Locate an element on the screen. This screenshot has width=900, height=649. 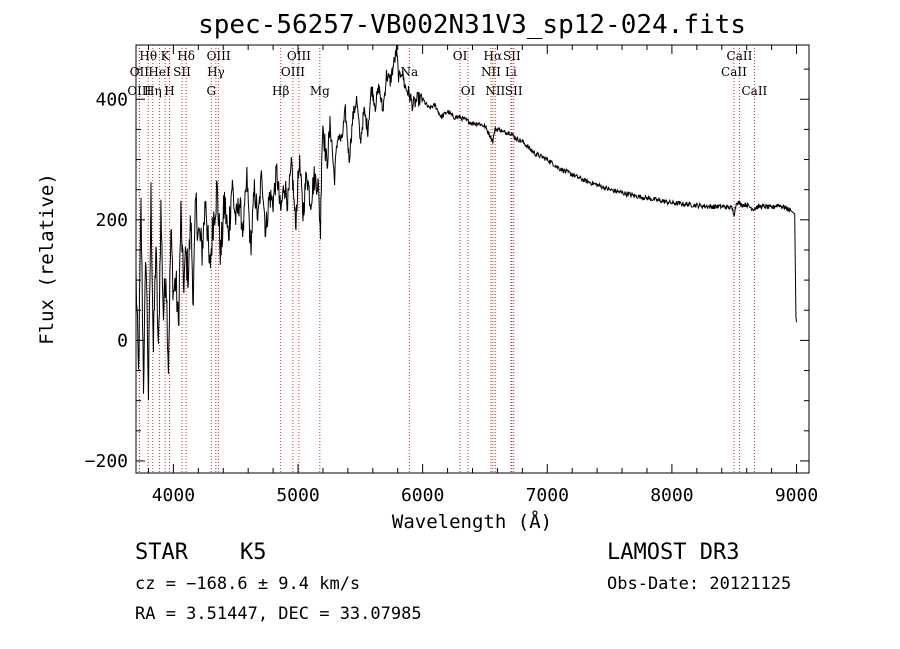
spectral-line-label: HeI is located at coordinates (159, 72).